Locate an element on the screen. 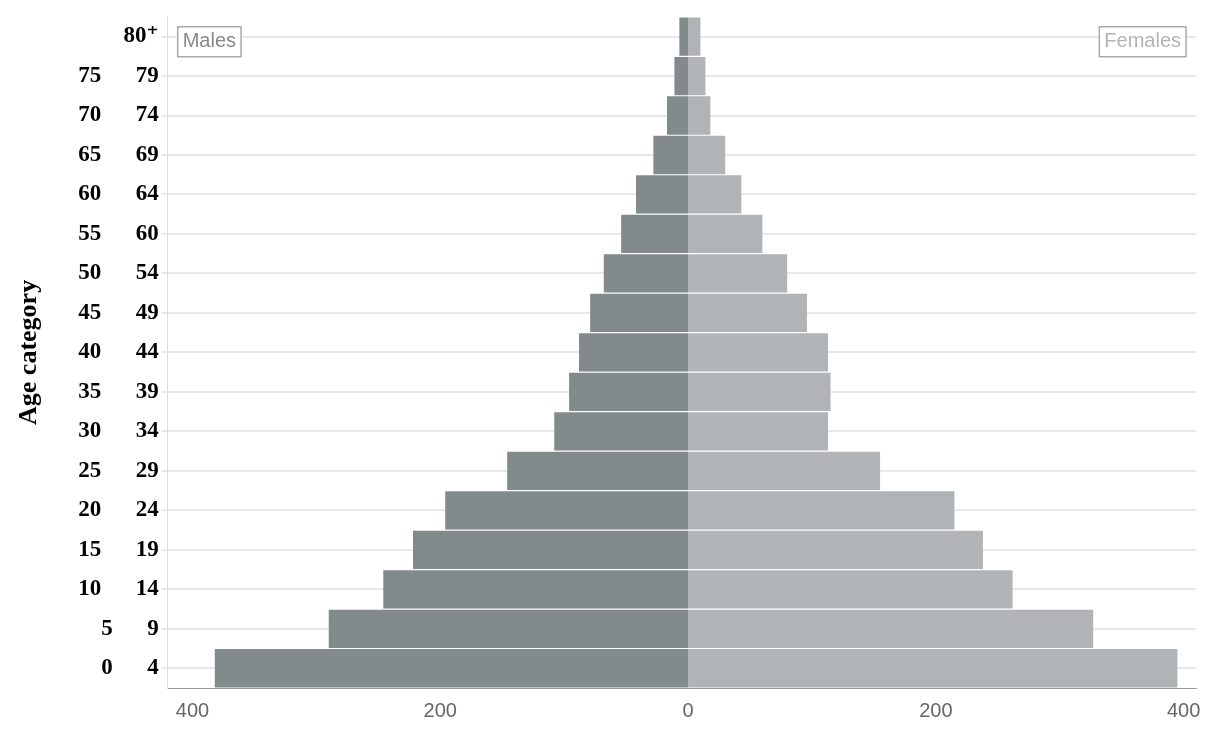 The height and width of the screenshot is (731, 1211). y-tick-label: 25 29 is located at coordinates (118, 469).